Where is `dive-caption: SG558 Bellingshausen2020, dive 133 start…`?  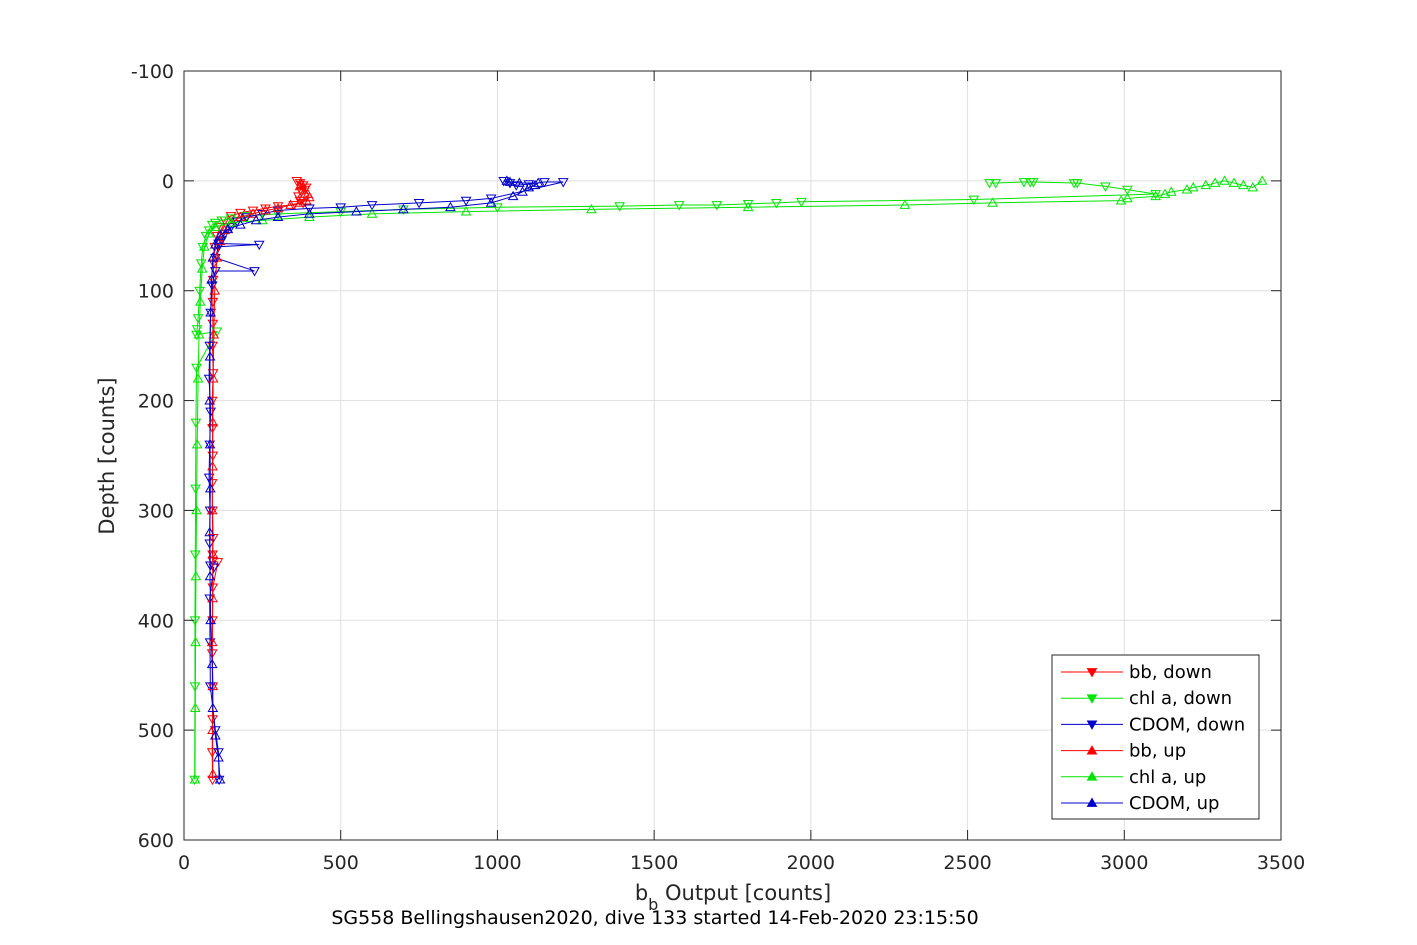 dive-caption: SG558 Bellingshausen2020, dive 133 start… is located at coordinates (654, 918).